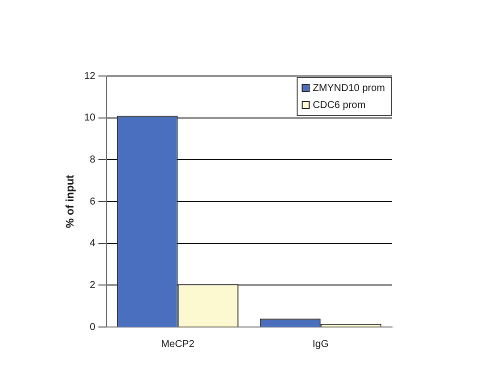 Image resolution: width=500 pixels, height=375 pixels. I want to click on y-axis-title: % of input, so click(70, 201).